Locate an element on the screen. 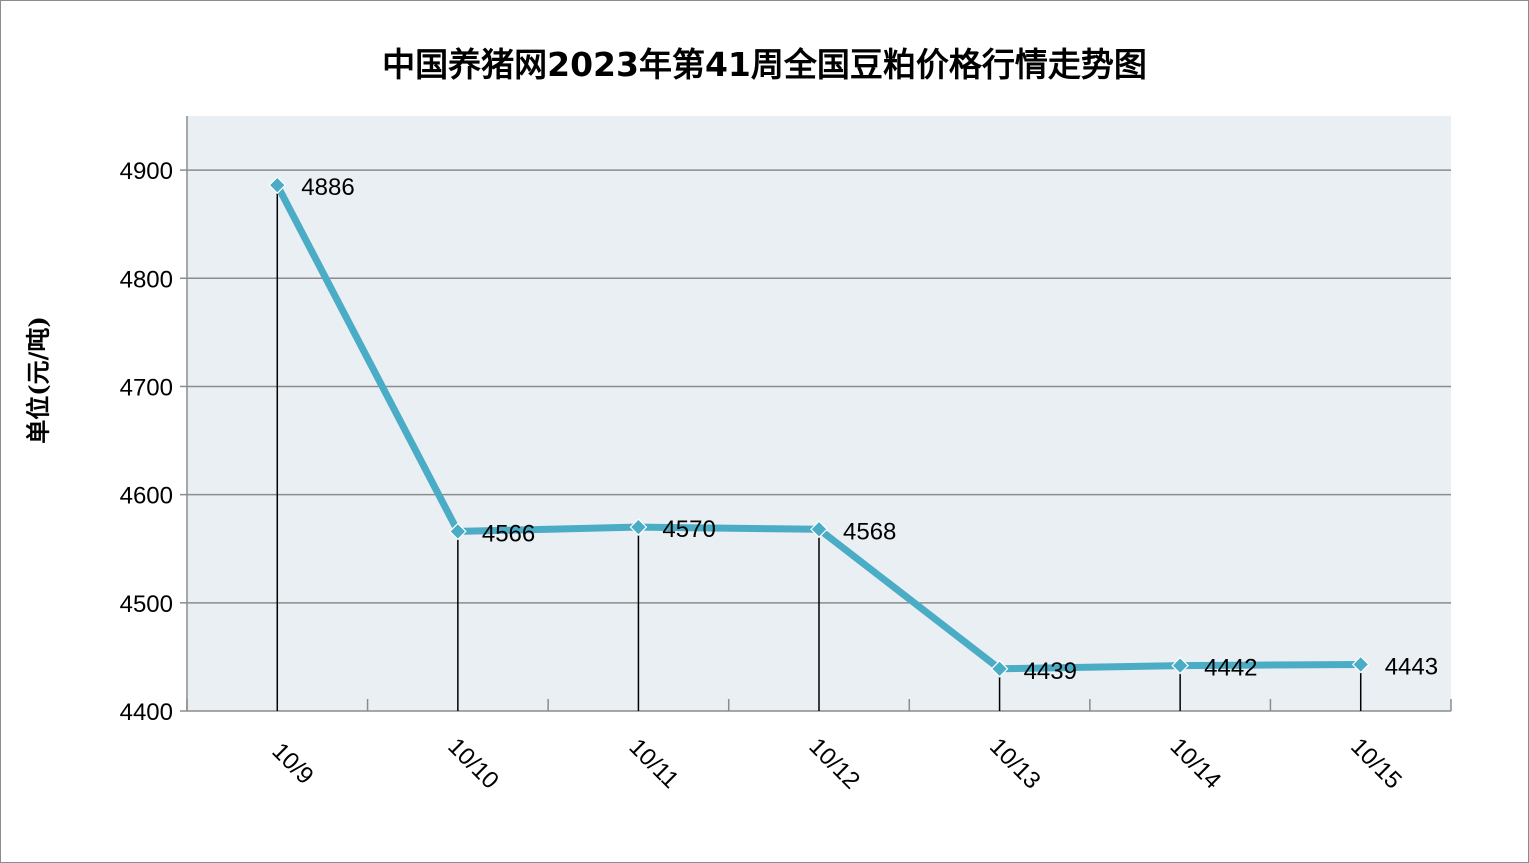 The height and width of the screenshot is (863, 1529). chart-title: 中国养猪网2023年第41周全国豆粕价格行情走势图 is located at coordinates (764, 64).